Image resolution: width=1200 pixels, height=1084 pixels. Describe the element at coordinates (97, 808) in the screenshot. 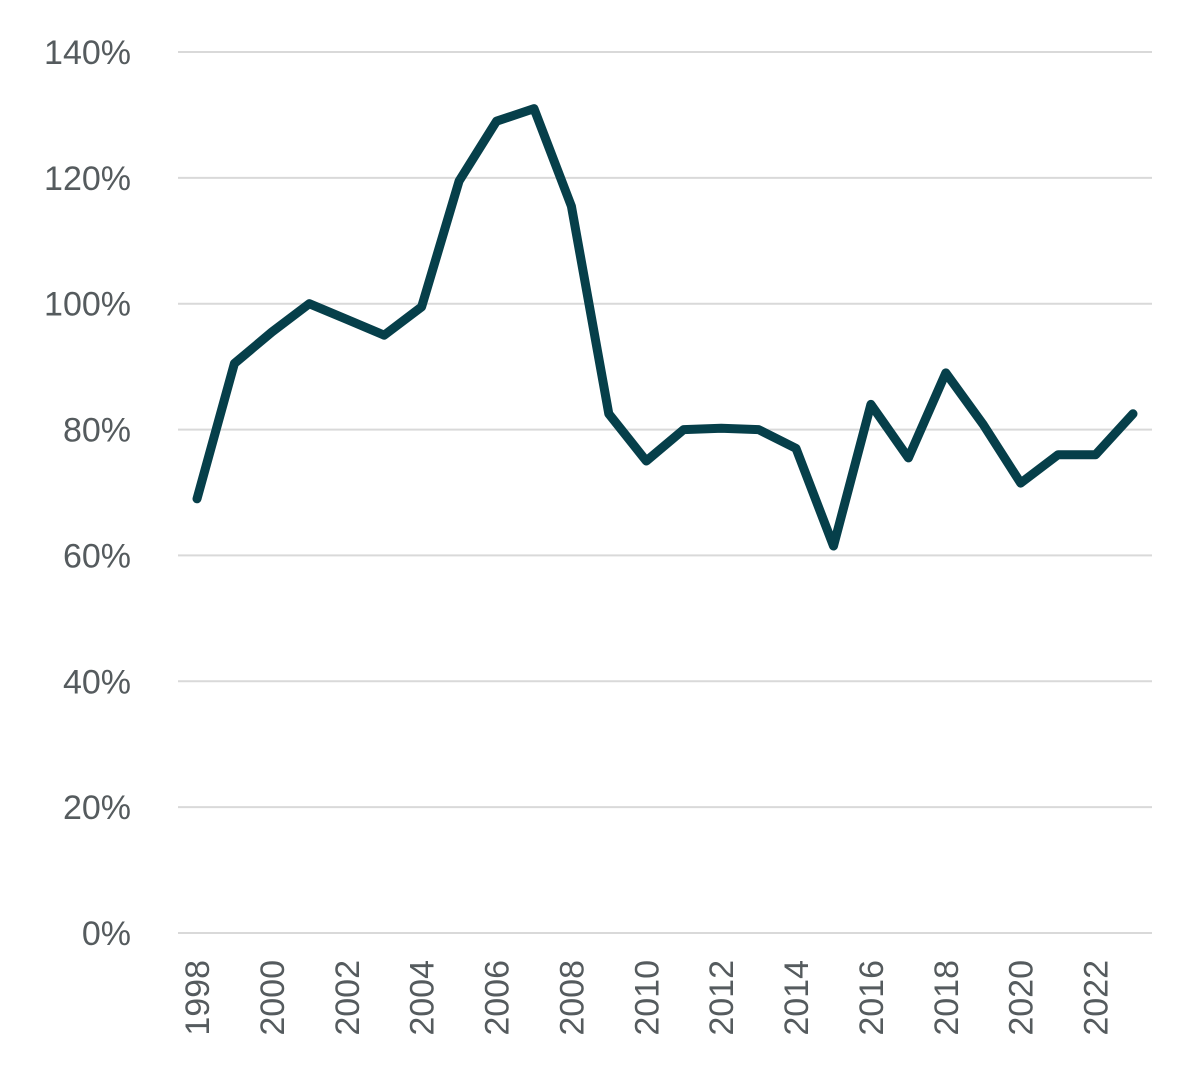

I see `y-tick-label: 20%` at that location.